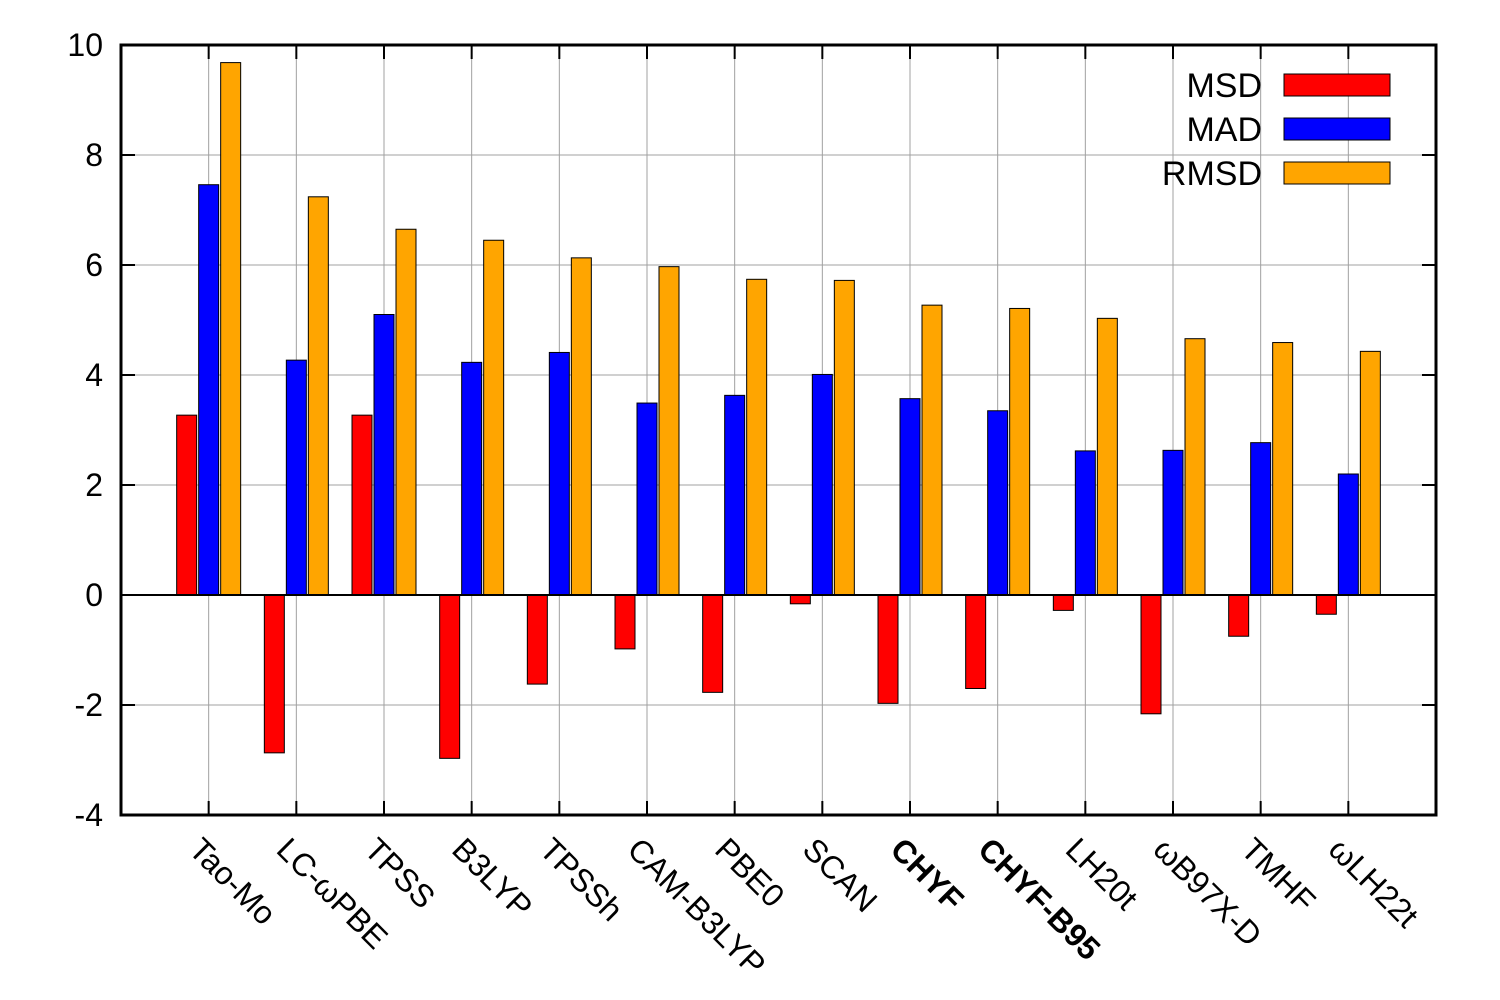 This screenshot has width=1500, height=1000. I want to click on bar-rmsd-TPSS, so click(406, 412).